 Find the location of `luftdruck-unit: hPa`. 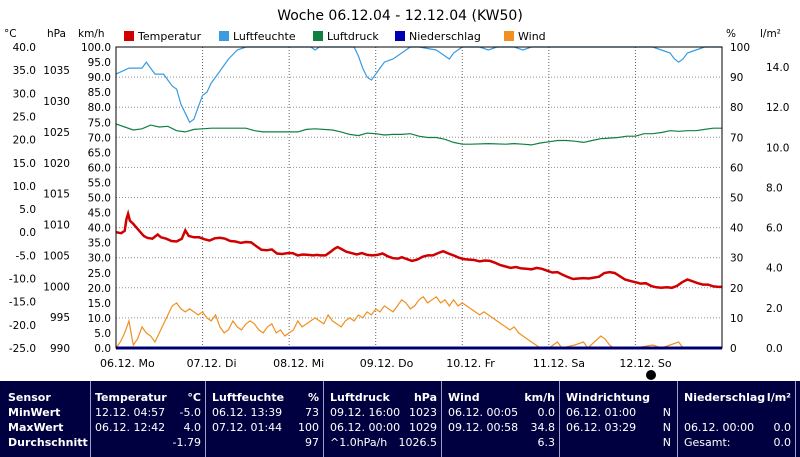

luftdruck-unit: hPa is located at coordinates (425, 397).